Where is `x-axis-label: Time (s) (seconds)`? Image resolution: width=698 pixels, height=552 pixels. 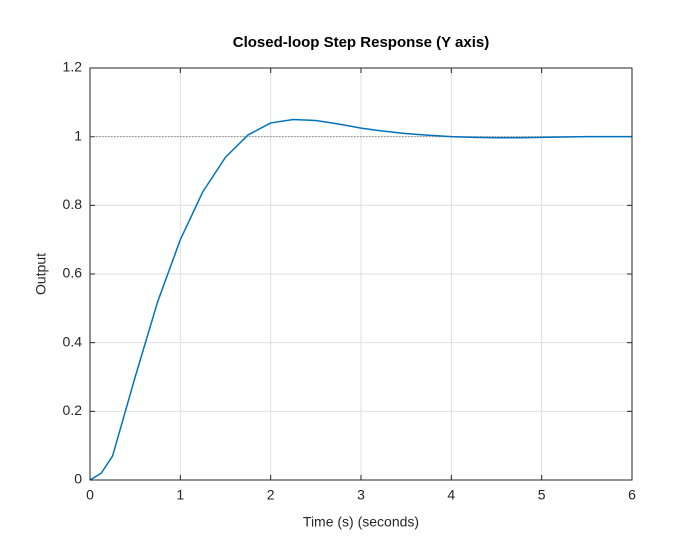
x-axis-label: Time (s) (seconds) is located at coordinates (361, 522).